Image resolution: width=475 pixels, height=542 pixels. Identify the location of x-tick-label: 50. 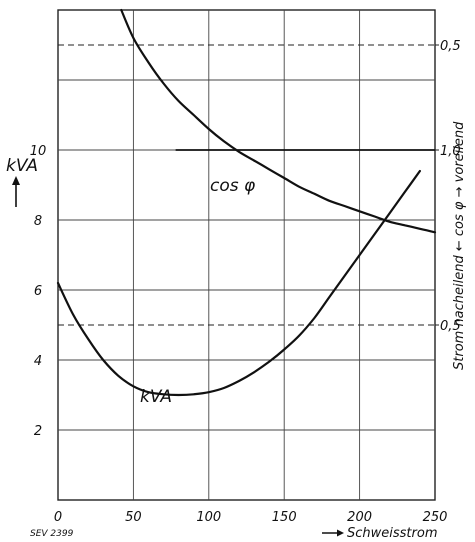
(133, 517).